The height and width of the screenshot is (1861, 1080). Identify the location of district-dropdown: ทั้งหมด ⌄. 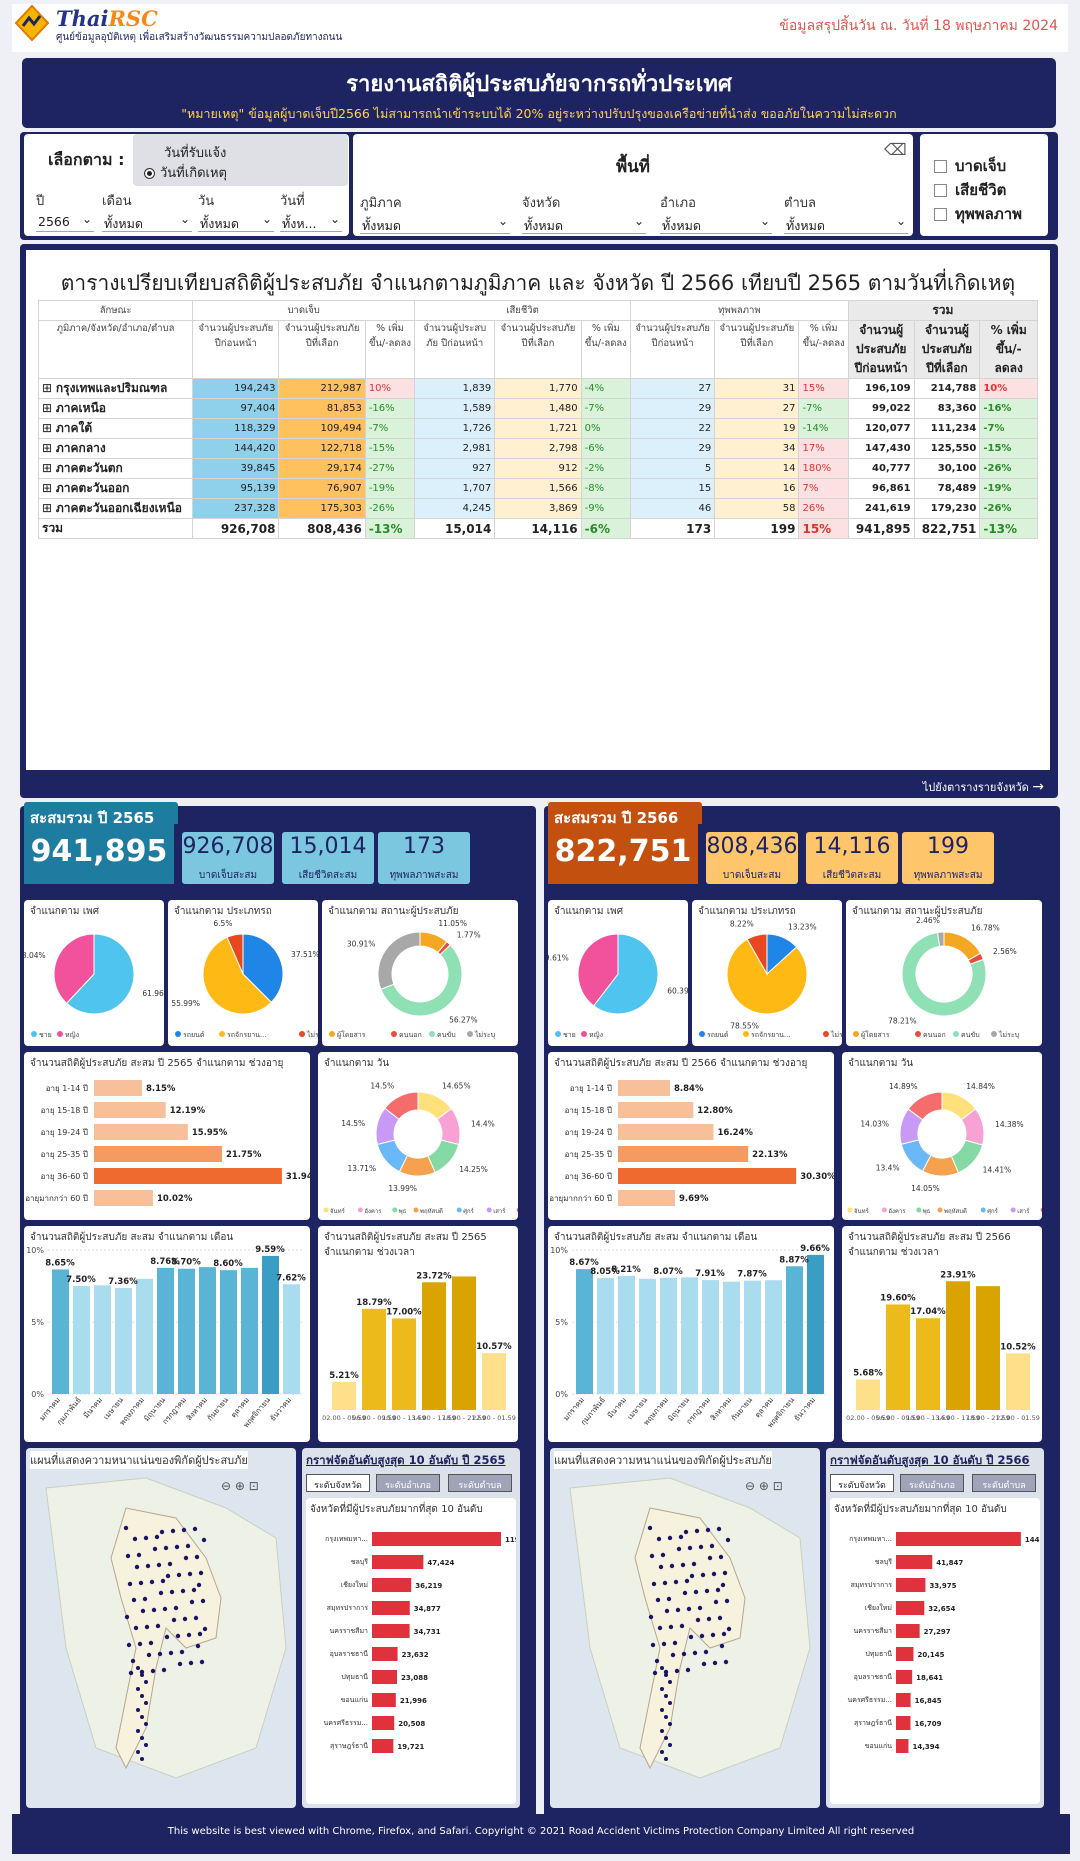
(716, 224).